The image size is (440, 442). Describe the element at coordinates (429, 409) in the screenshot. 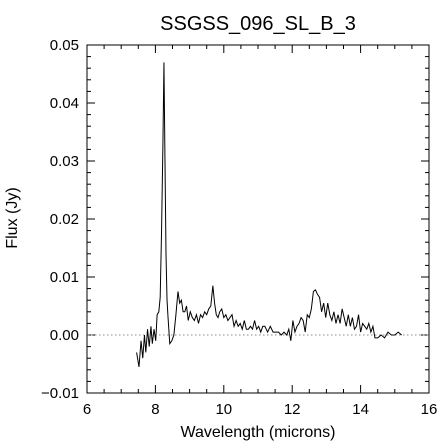

I see `x-tick-label: 16` at that location.